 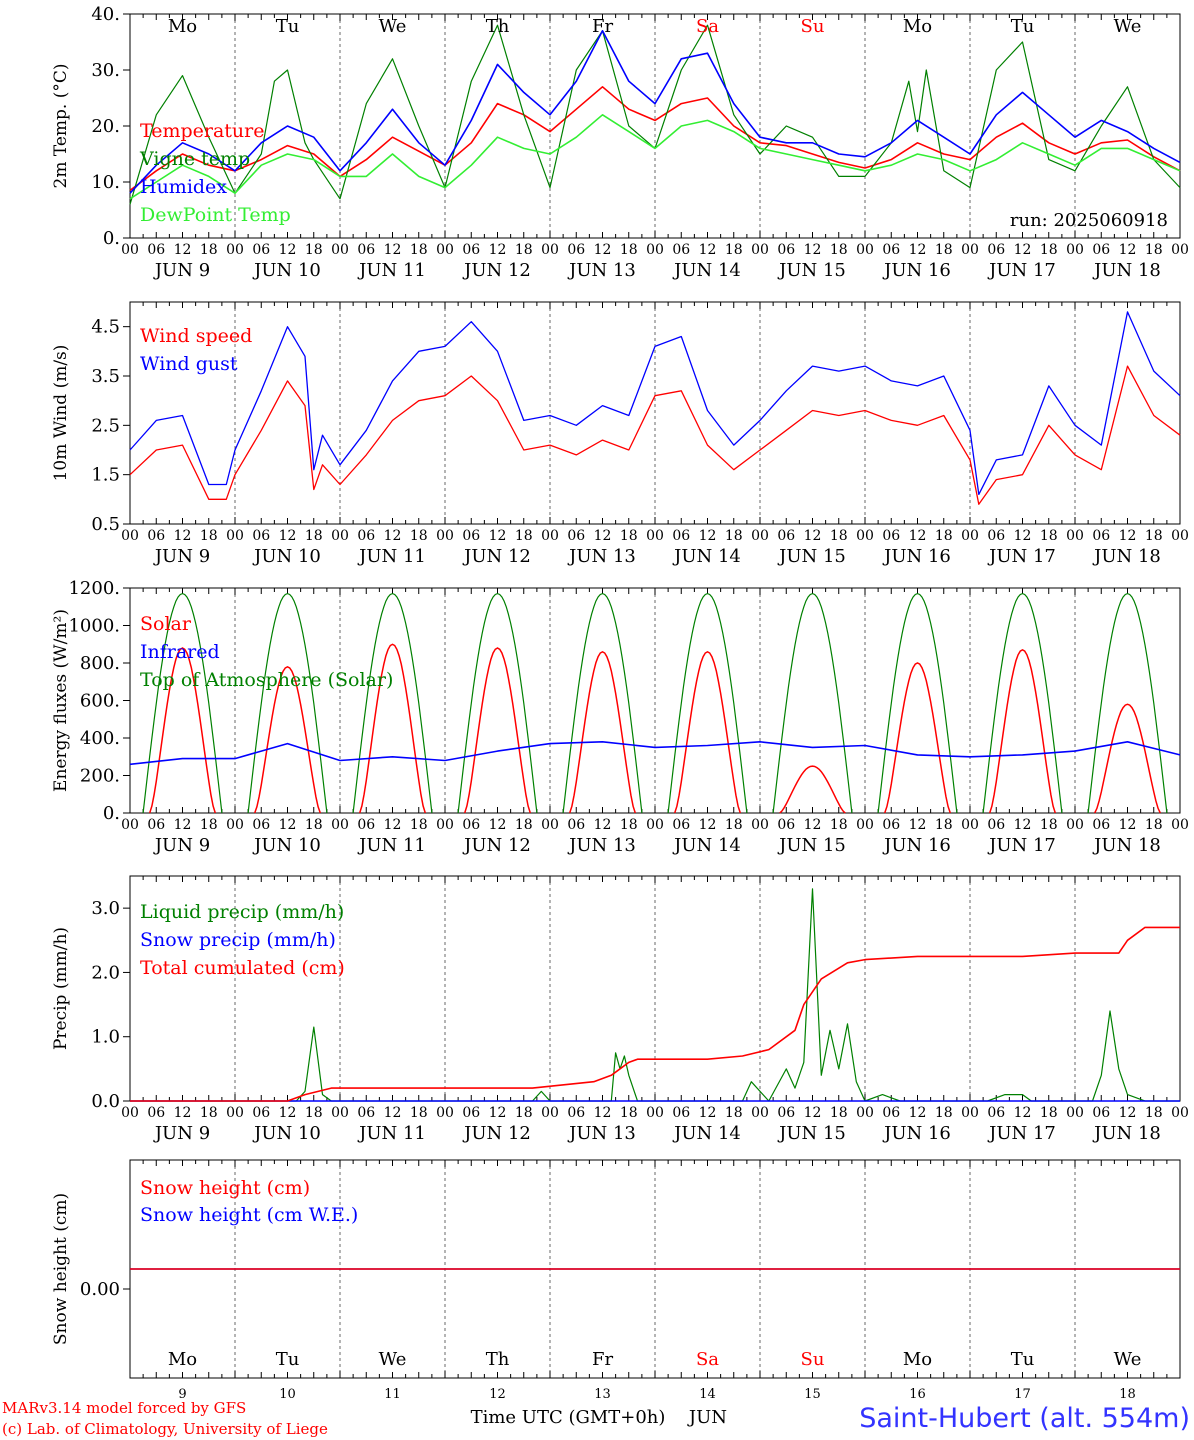 I want to click on y-tick-label: 2.0, so click(x=105, y=972).